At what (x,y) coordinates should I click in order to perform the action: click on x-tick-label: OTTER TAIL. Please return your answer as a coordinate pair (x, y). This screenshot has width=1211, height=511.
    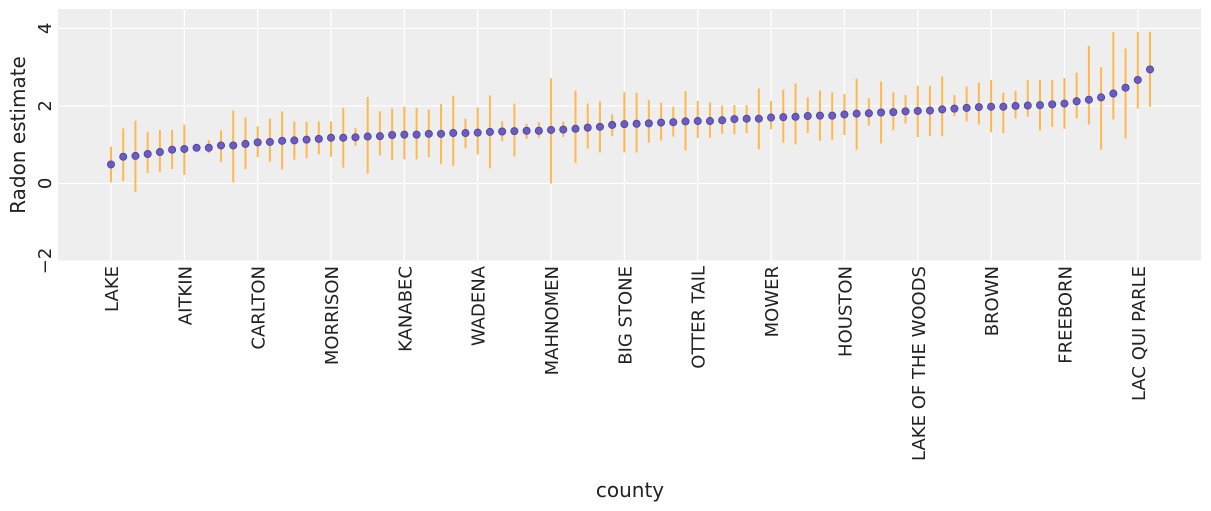
    Looking at the image, I should click on (699, 317).